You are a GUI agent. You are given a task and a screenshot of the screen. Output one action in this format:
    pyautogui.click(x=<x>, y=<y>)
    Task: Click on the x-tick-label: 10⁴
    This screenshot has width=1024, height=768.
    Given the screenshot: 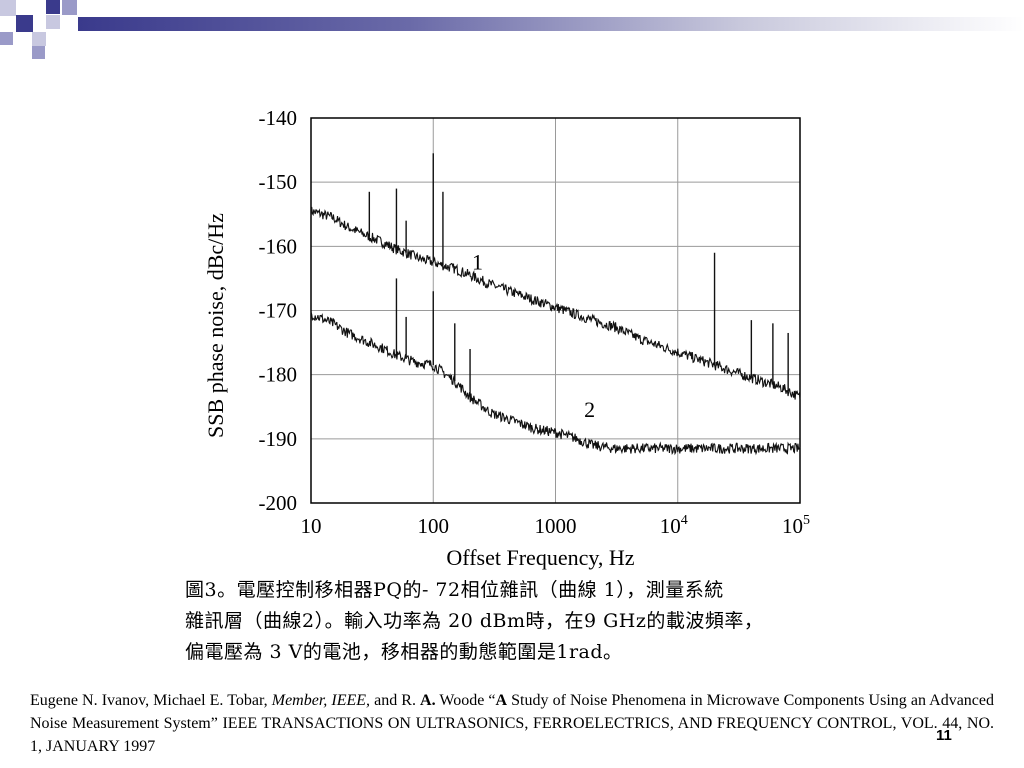 What is the action you would take?
    pyautogui.click(x=674, y=525)
    